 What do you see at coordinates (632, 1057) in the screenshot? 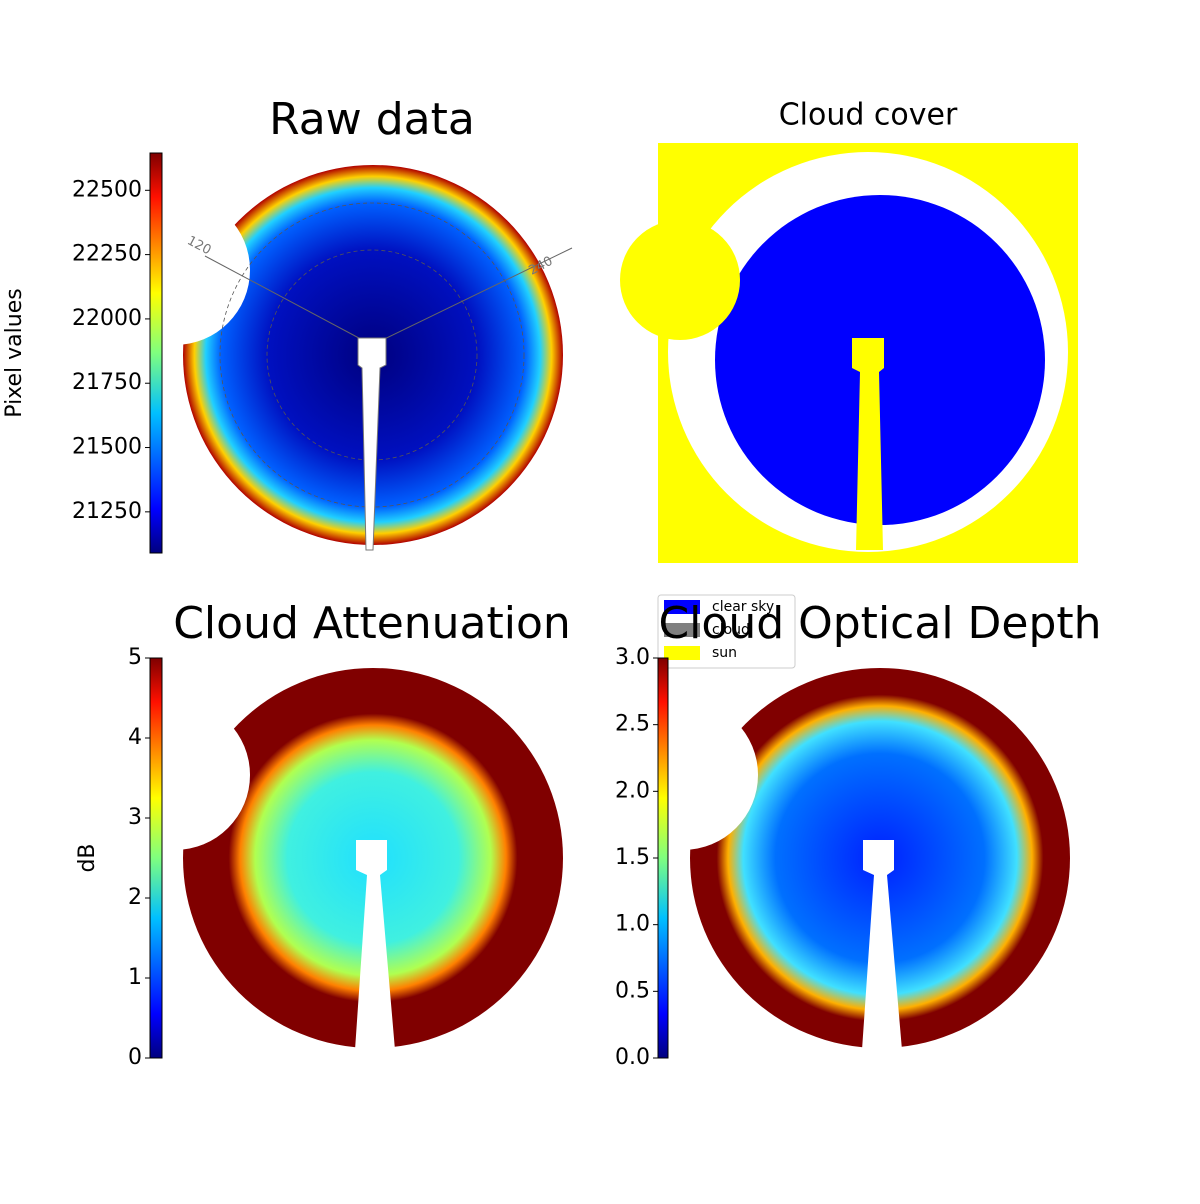
I see `colorbar-tick-label: 0.0` at bounding box center [632, 1057].